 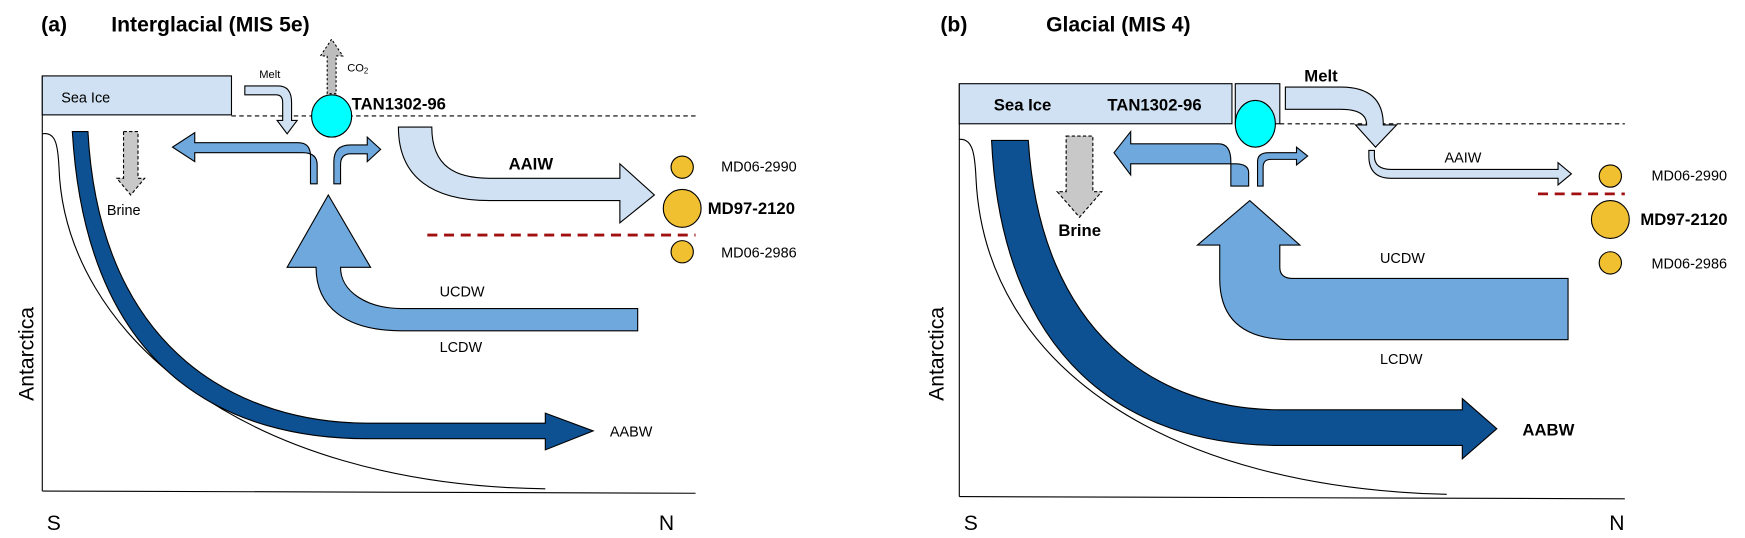 What do you see at coordinates (953, 24) in the screenshot?
I see `panel-letter: (b)` at bounding box center [953, 24].